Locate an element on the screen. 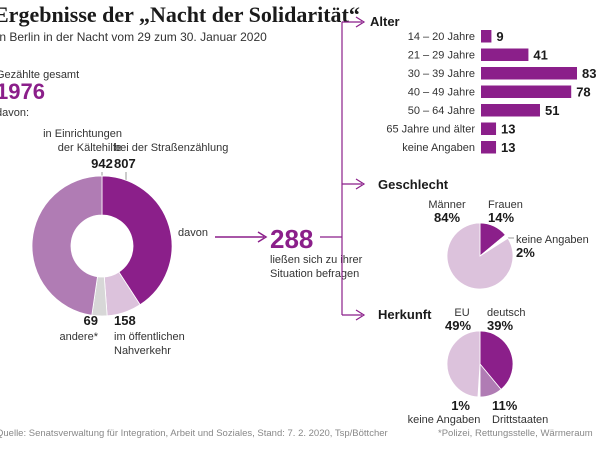 The width and height of the screenshot is (600, 450). chart-title: Ergebnisse der „Nacht der Solidarität“ is located at coordinates (180, 14).